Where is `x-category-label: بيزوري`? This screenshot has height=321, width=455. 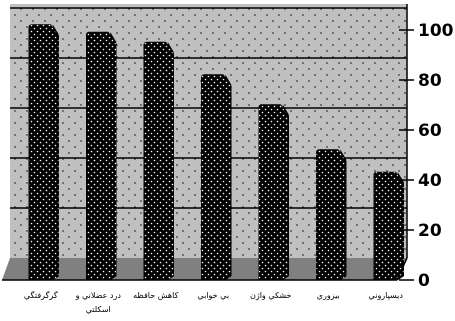
x-category-label: بيزوري is located at coordinates (328, 295).